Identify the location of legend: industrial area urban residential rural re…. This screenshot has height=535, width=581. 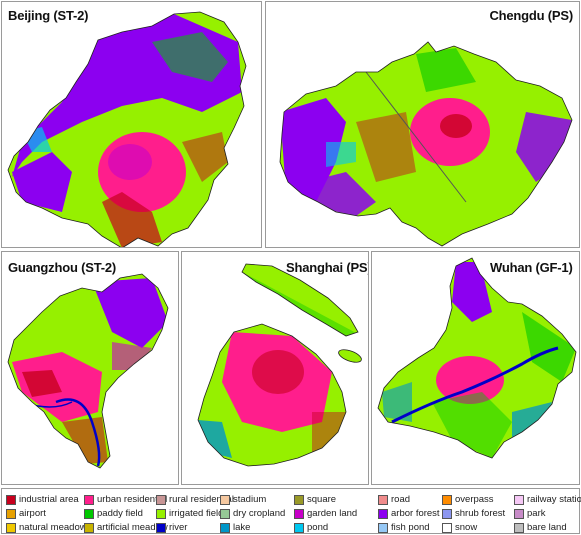
(291, 511).